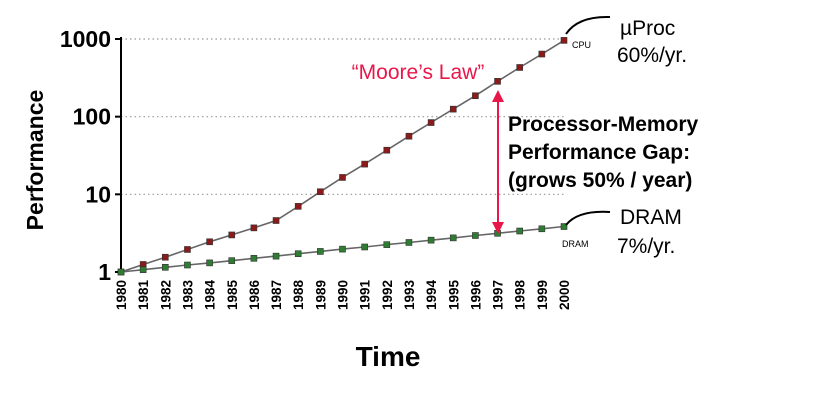 The image size is (825, 407). Describe the element at coordinates (187, 265) in the screenshot. I see `dram-point-1983` at that location.